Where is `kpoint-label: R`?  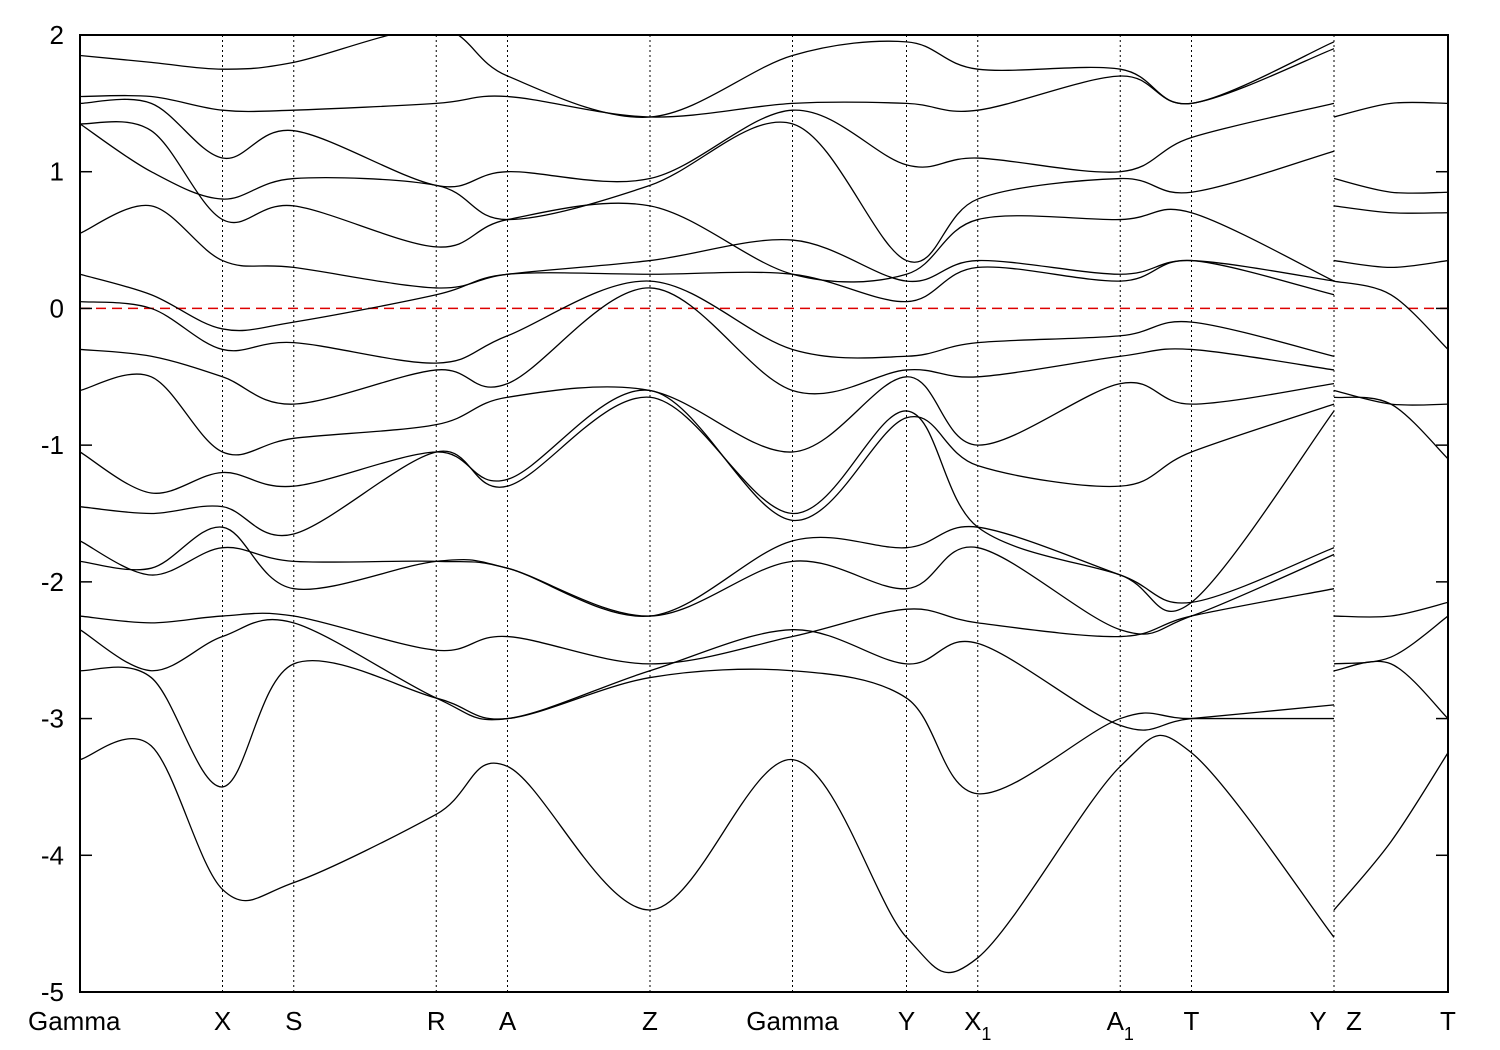
kpoint-label: R is located at coordinates (436, 1021).